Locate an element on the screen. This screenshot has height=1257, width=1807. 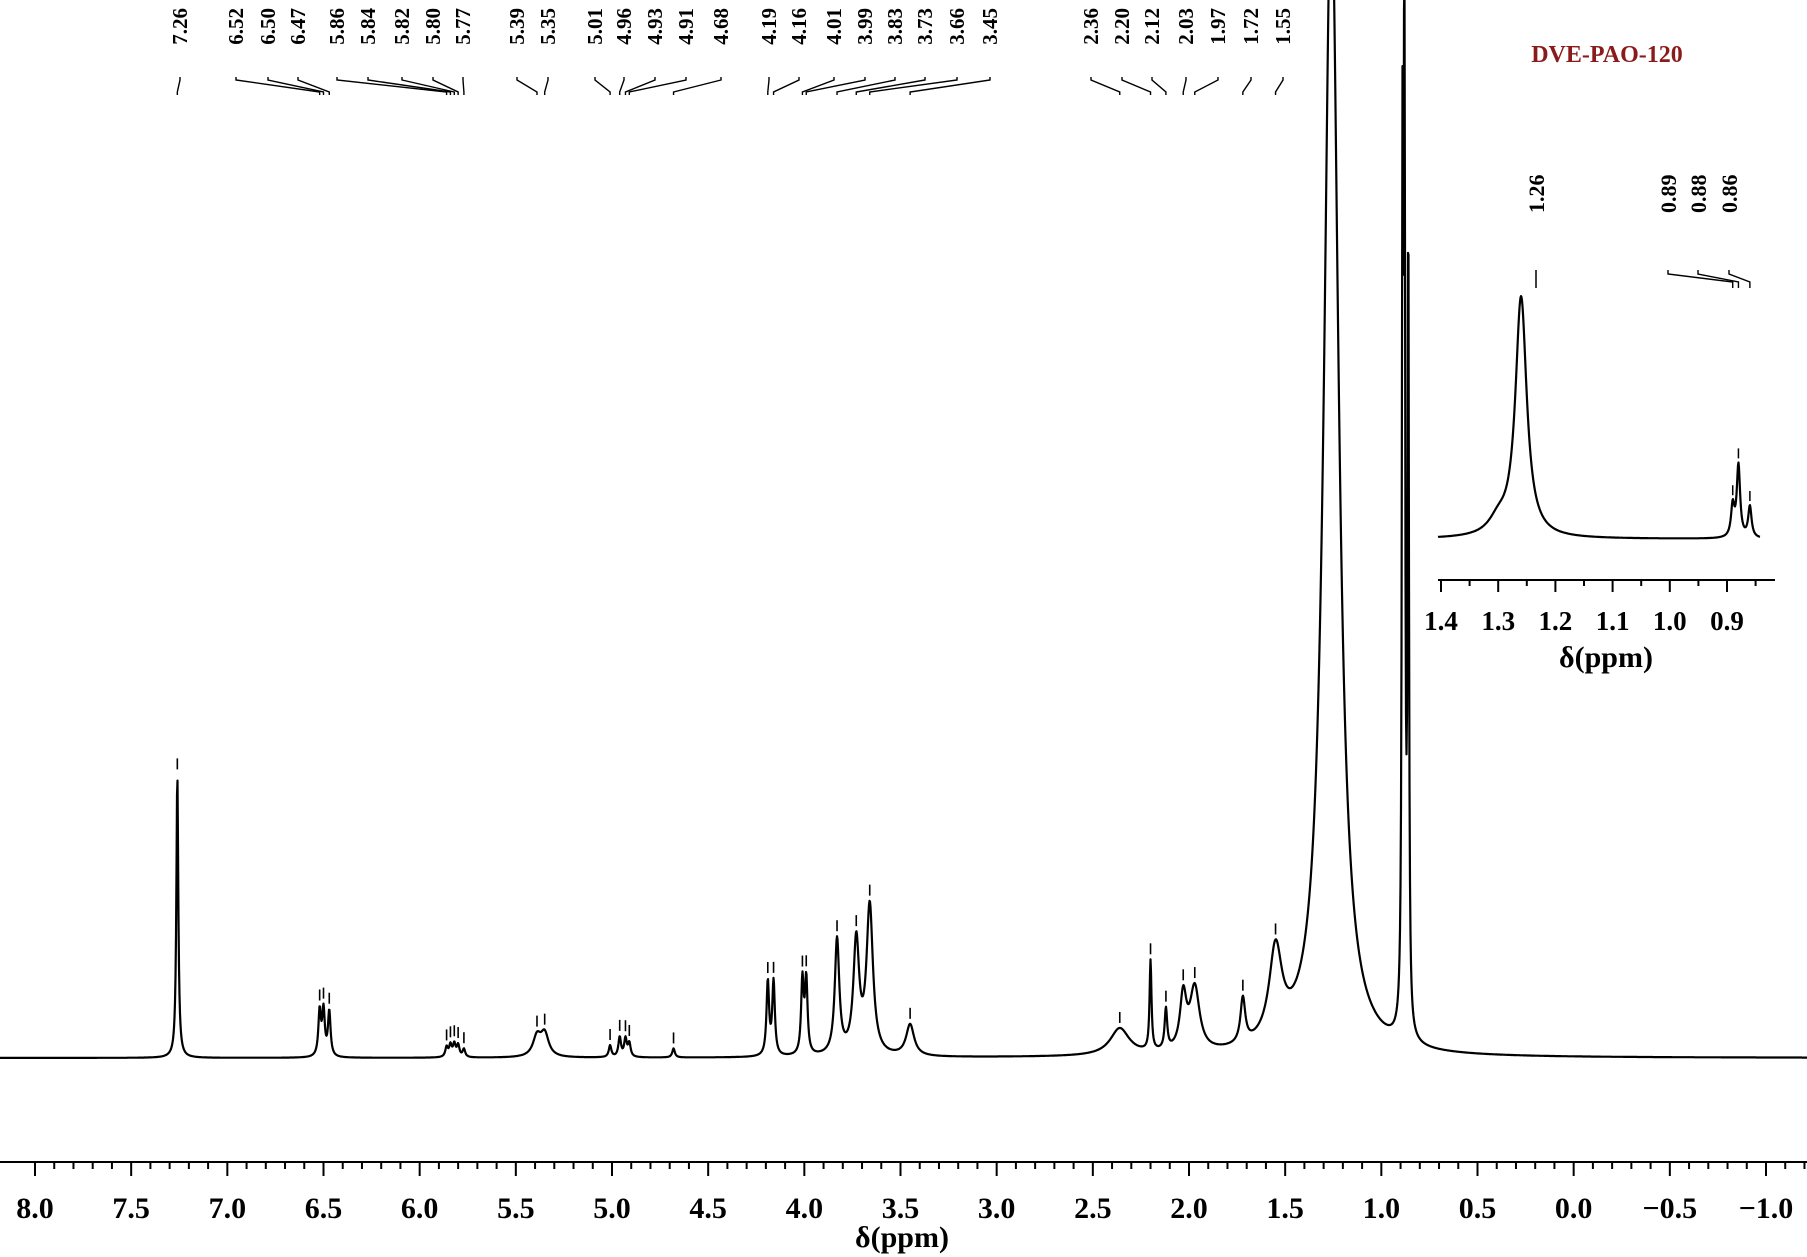
main-peak-label: 4.16 is located at coordinates (799, 26).